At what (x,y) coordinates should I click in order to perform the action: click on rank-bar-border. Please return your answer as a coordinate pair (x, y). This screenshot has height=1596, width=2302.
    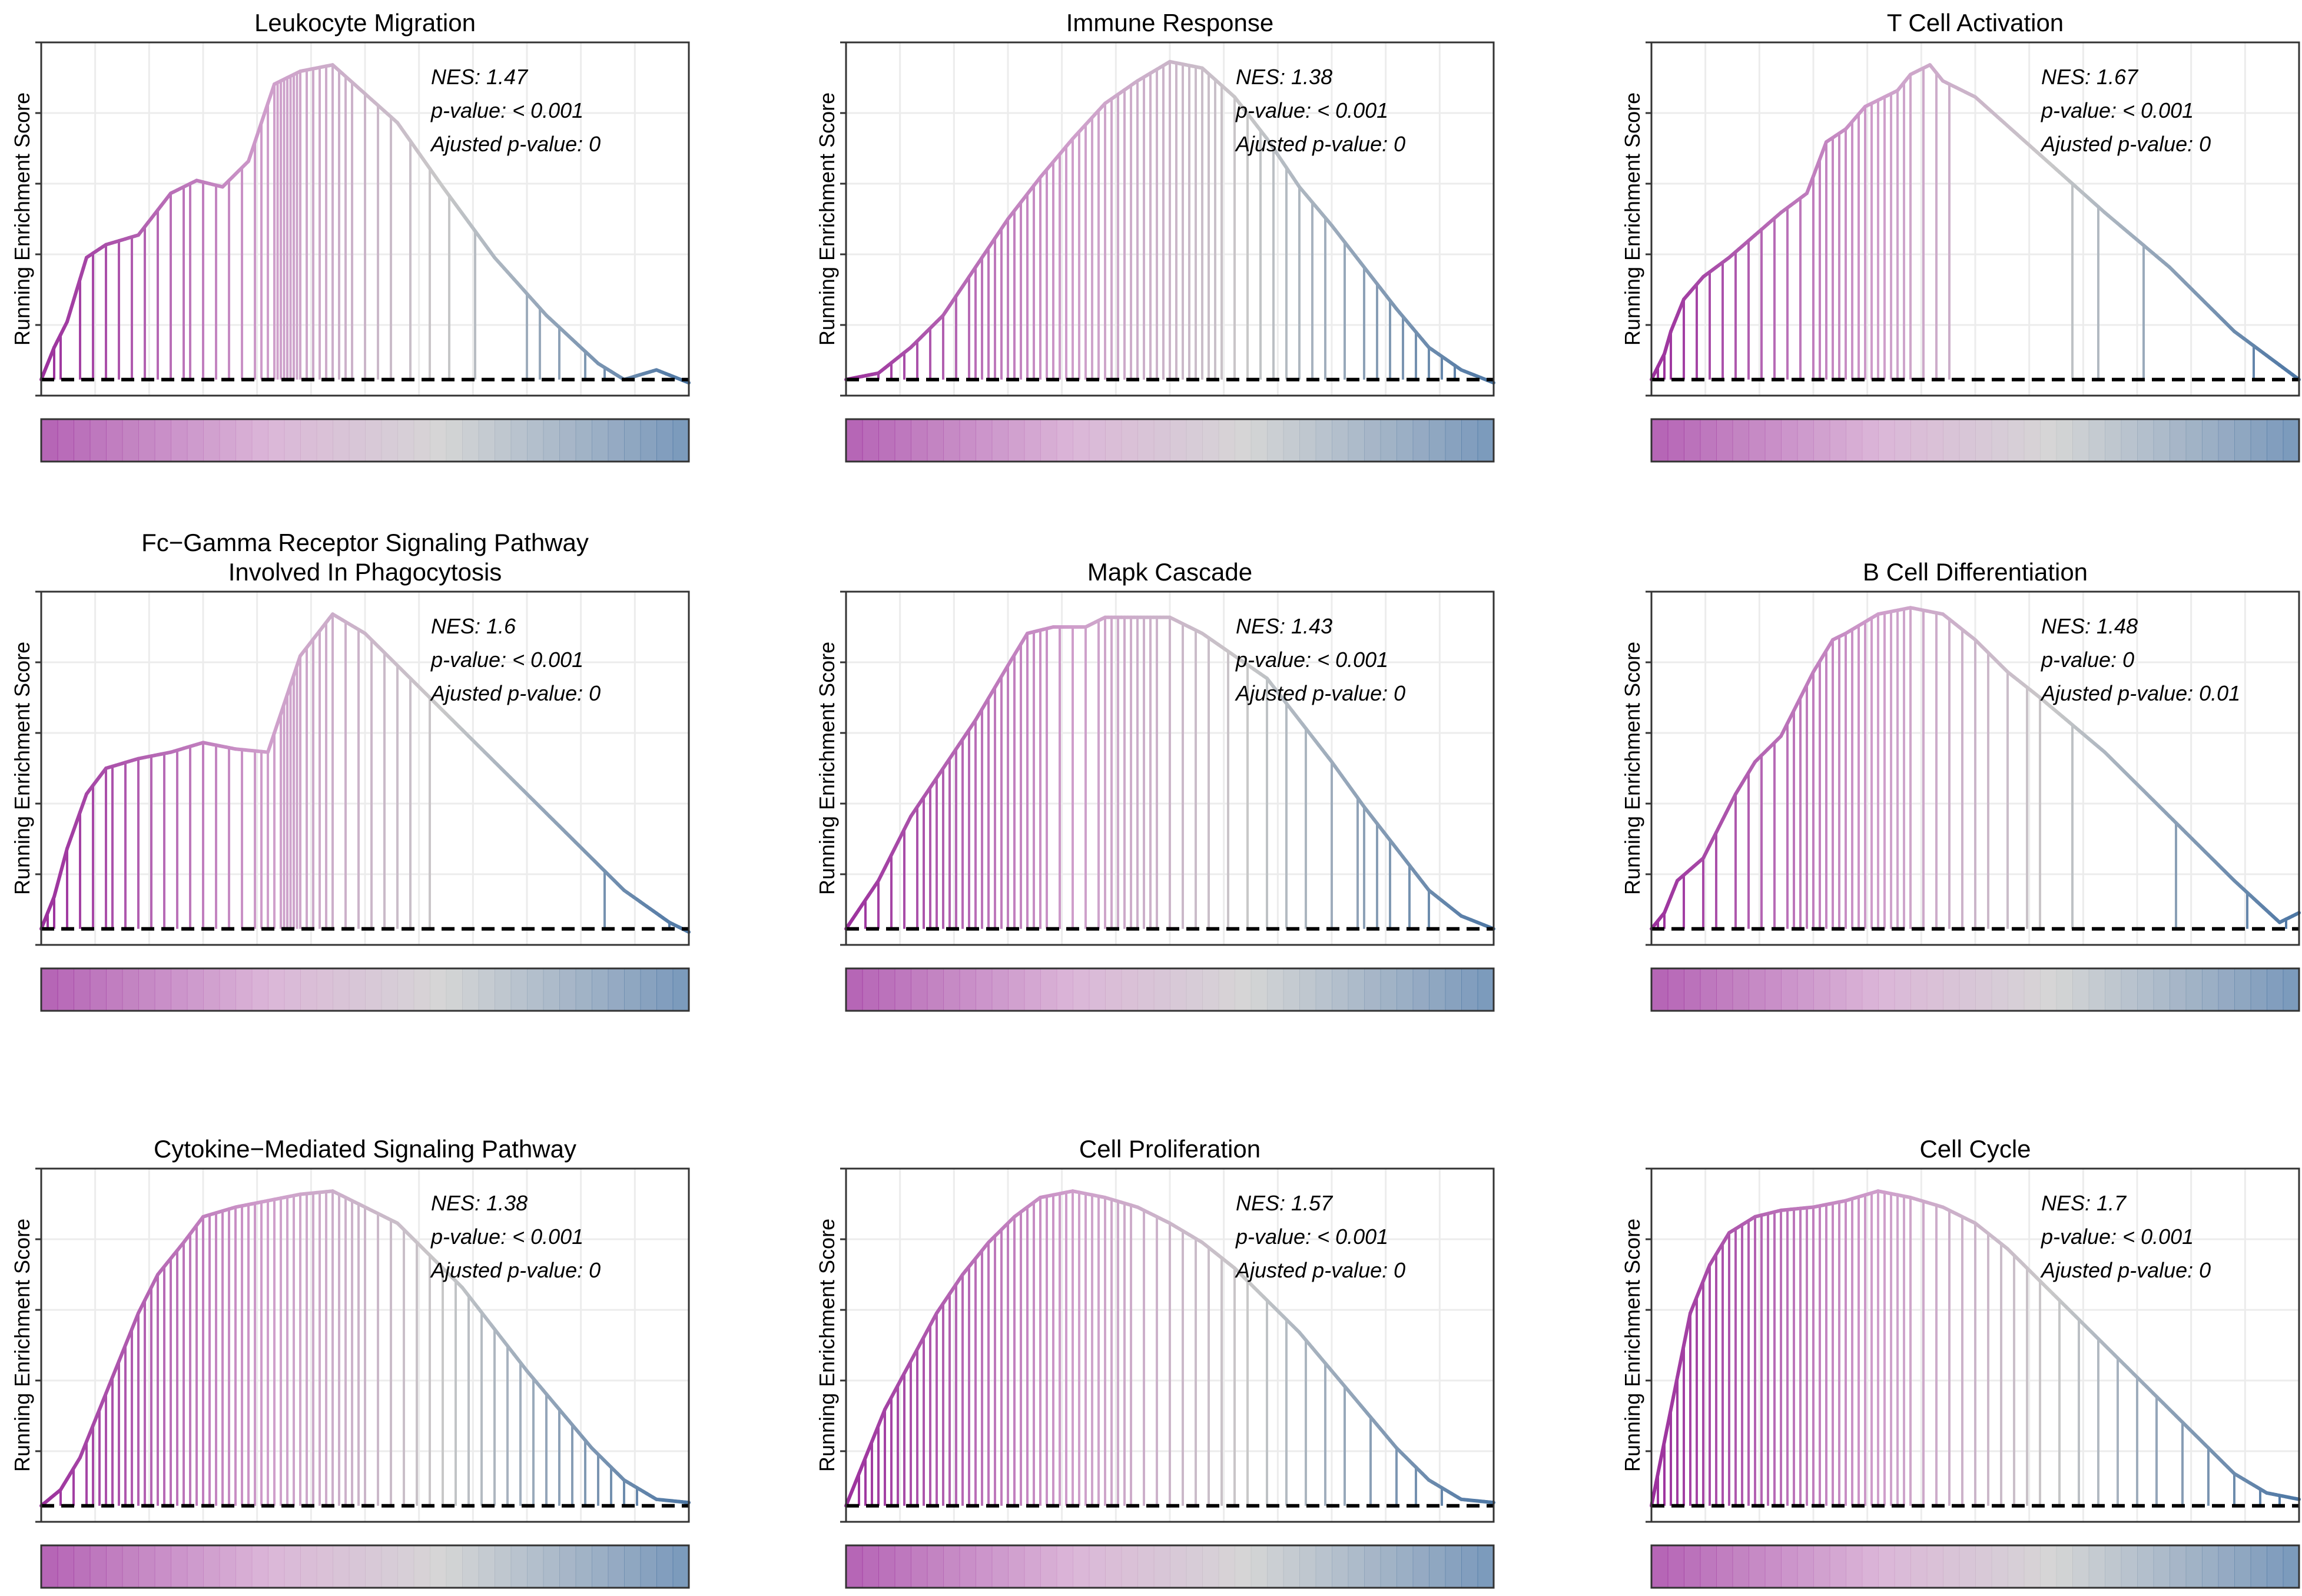
    Looking at the image, I should click on (1975, 989).